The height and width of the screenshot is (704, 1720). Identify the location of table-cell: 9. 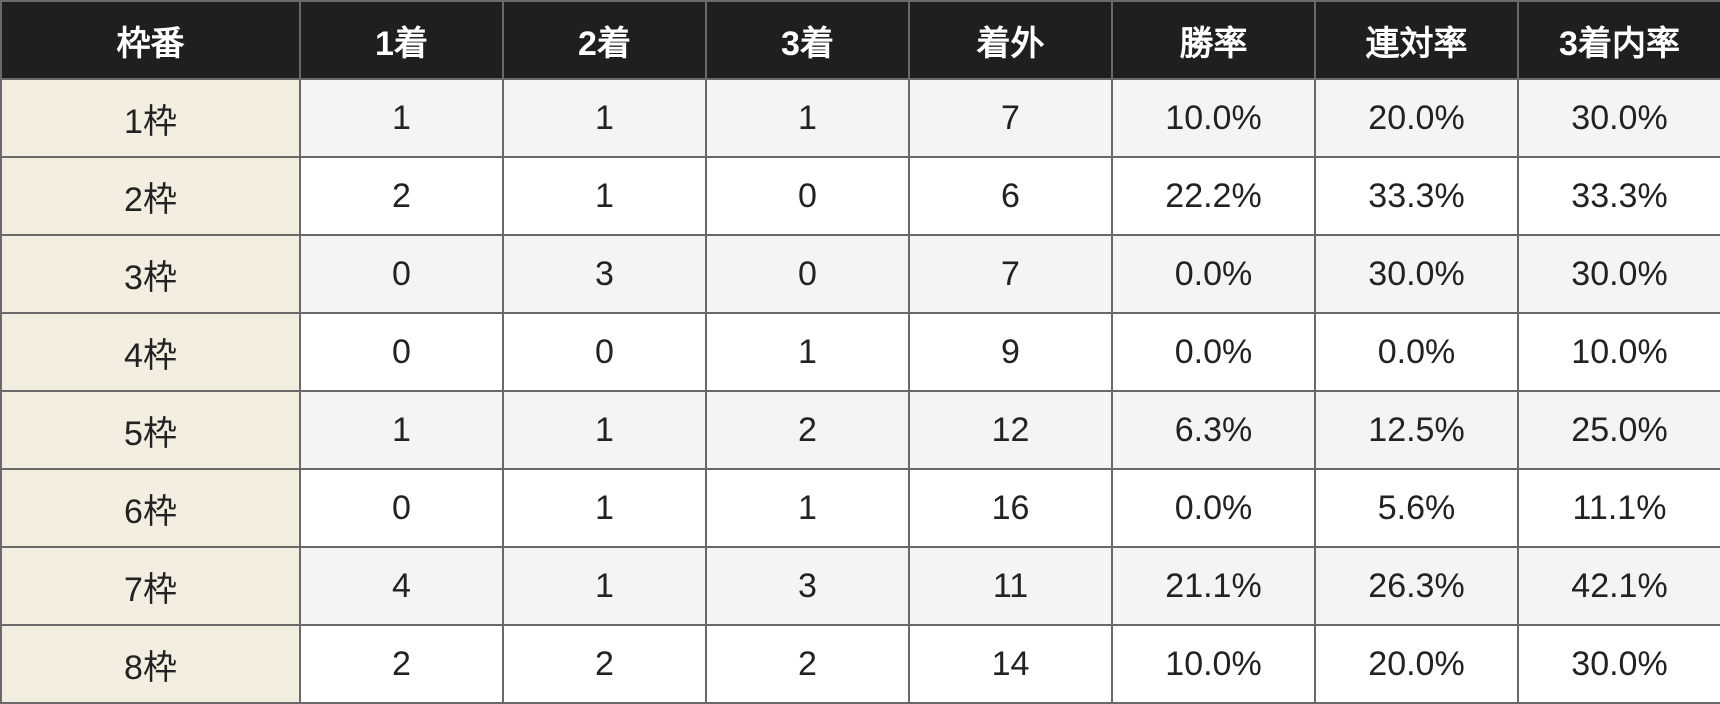
(1010, 352).